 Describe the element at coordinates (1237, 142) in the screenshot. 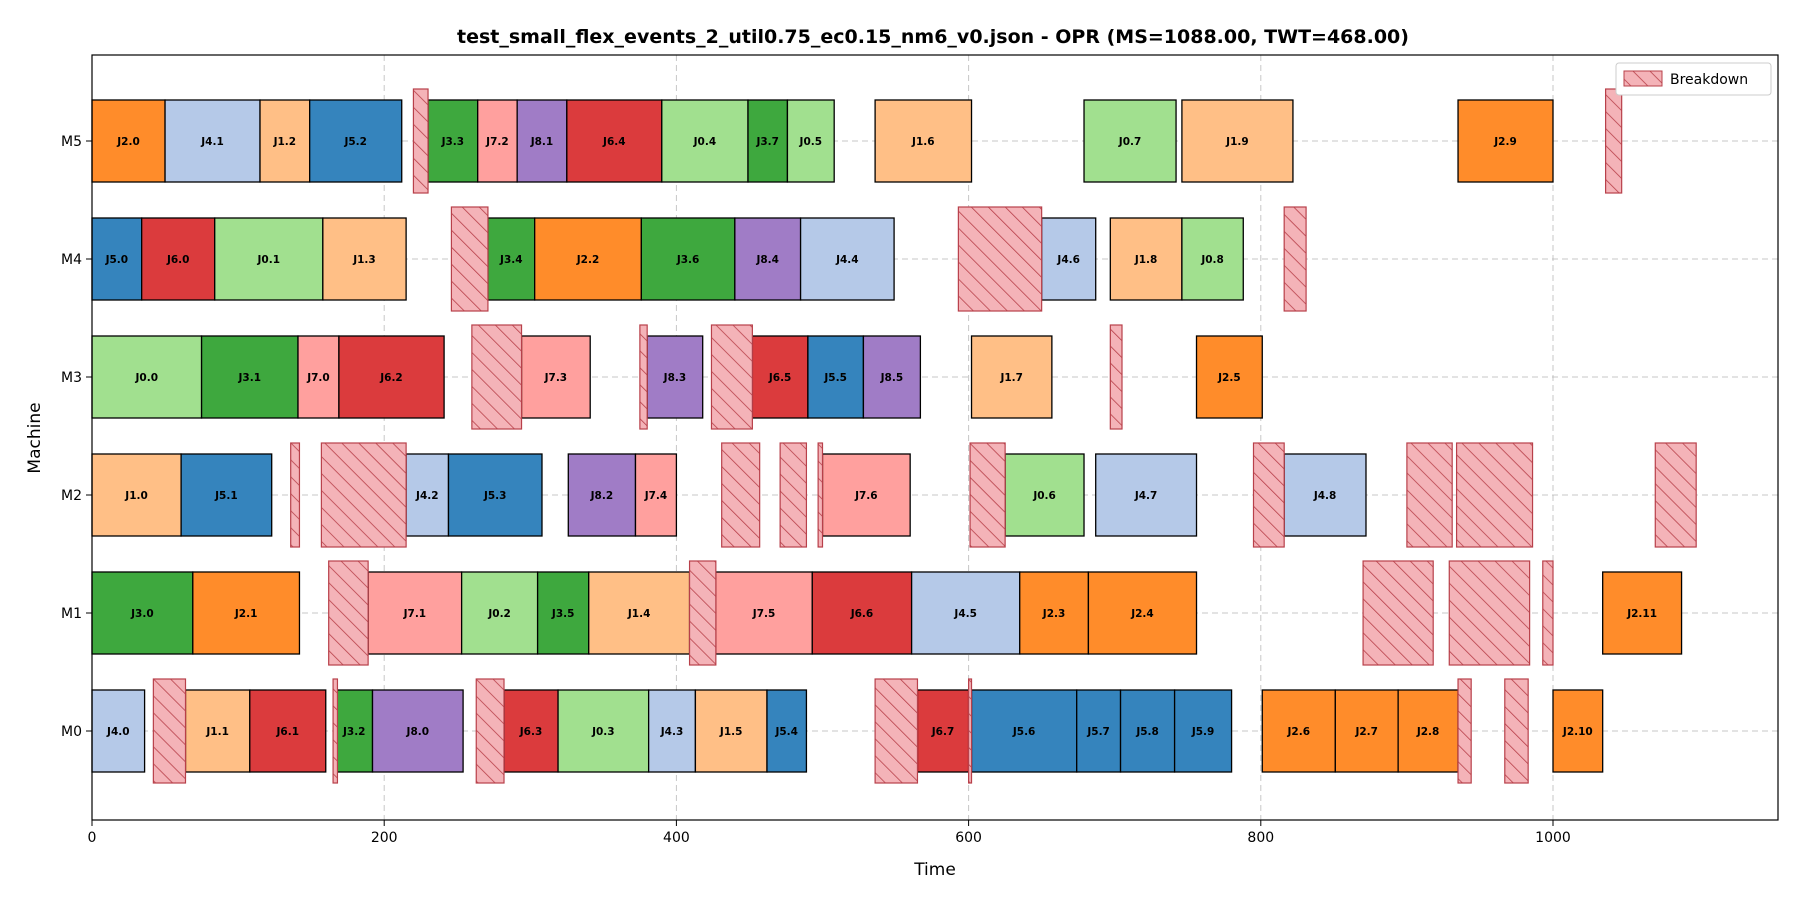

I see `operation-label: J1.9` at that location.